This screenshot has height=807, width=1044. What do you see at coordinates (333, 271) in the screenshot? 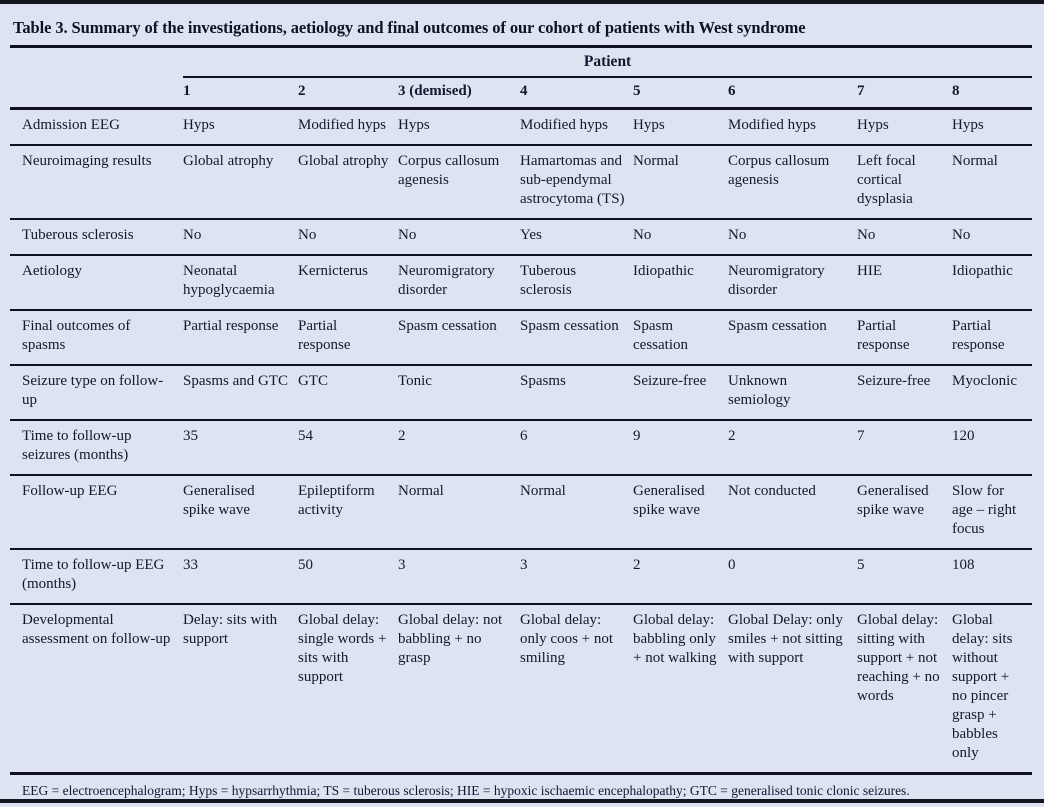
I see `cell: Kernicterus` at bounding box center [333, 271].